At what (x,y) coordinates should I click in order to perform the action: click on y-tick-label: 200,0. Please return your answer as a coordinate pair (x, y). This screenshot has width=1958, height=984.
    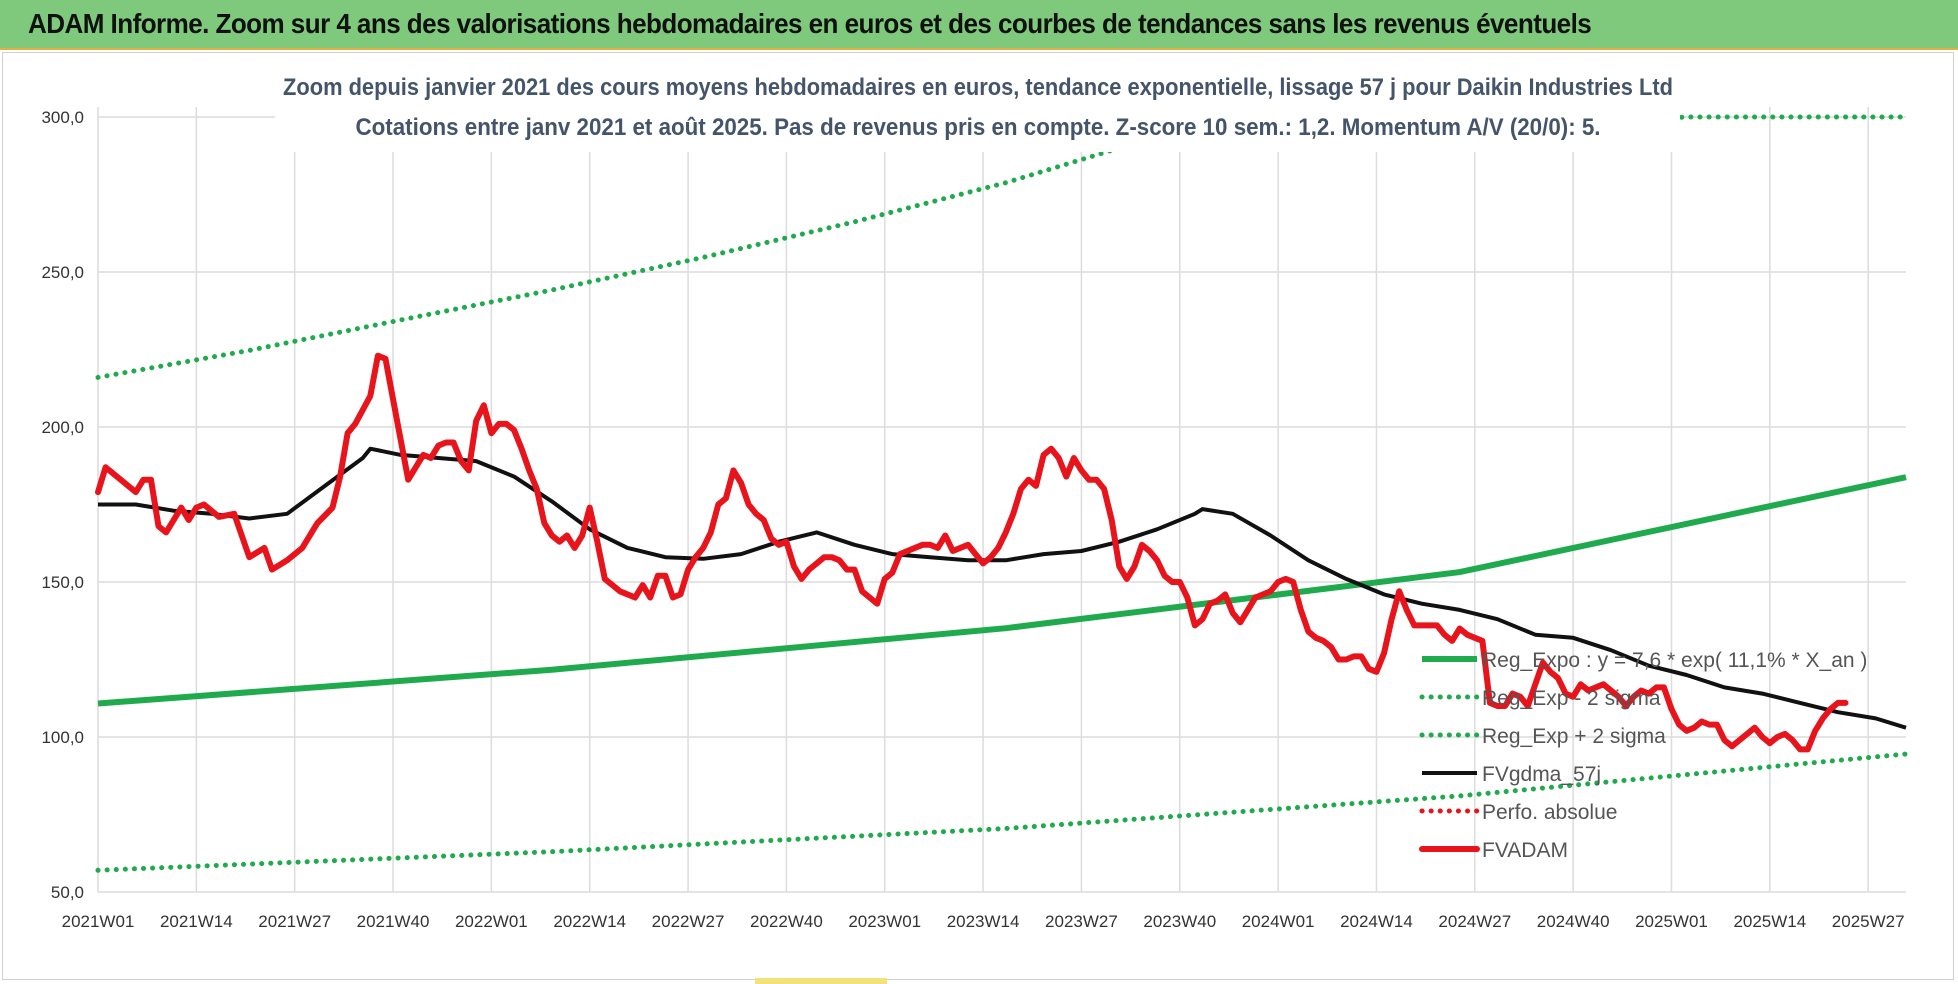
    Looking at the image, I should click on (62, 427).